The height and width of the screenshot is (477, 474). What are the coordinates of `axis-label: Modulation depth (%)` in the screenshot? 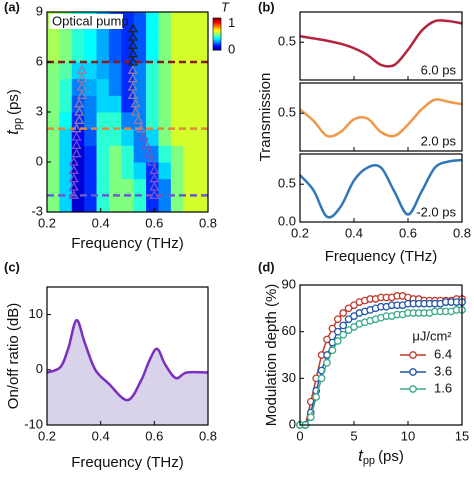 It's located at (271, 355).